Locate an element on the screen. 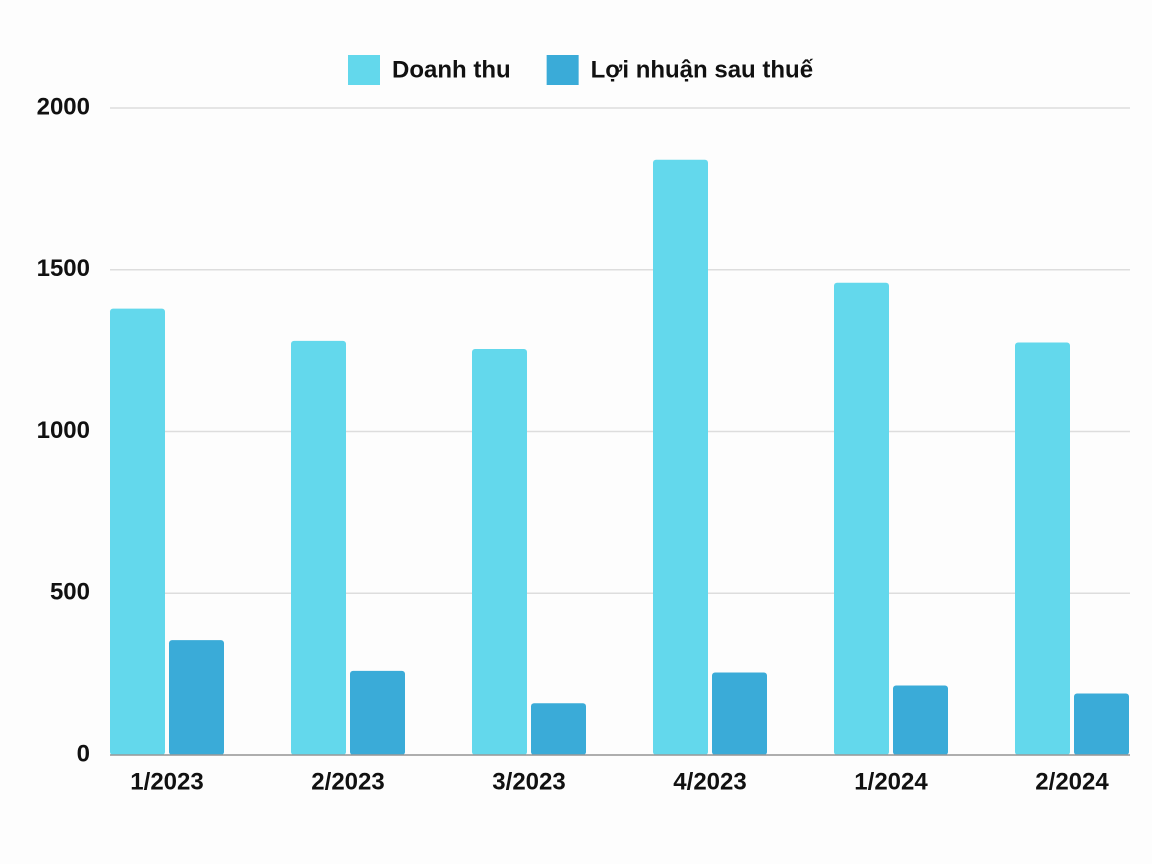 The image size is (1152, 864). y-tick-label: 1500 is located at coordinates (63, 268).